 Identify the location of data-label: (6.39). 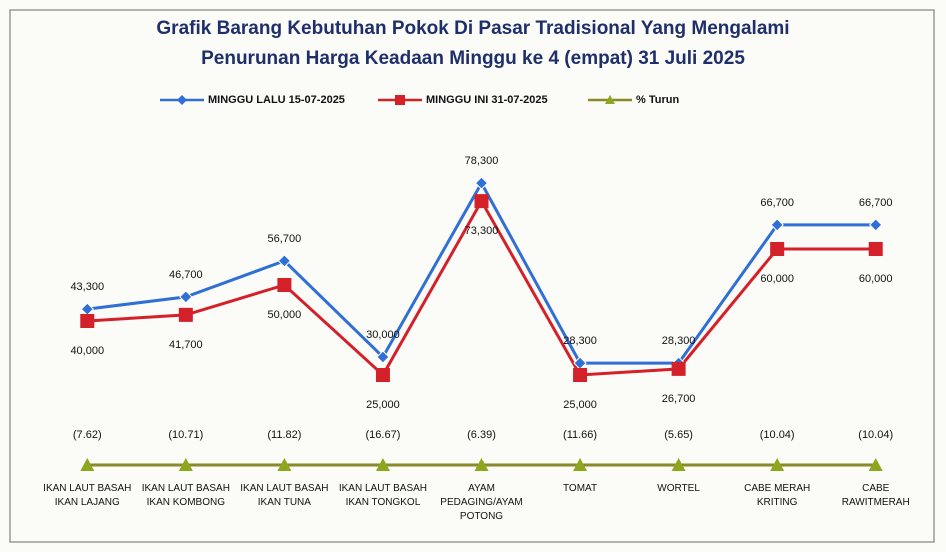
(481, 435).